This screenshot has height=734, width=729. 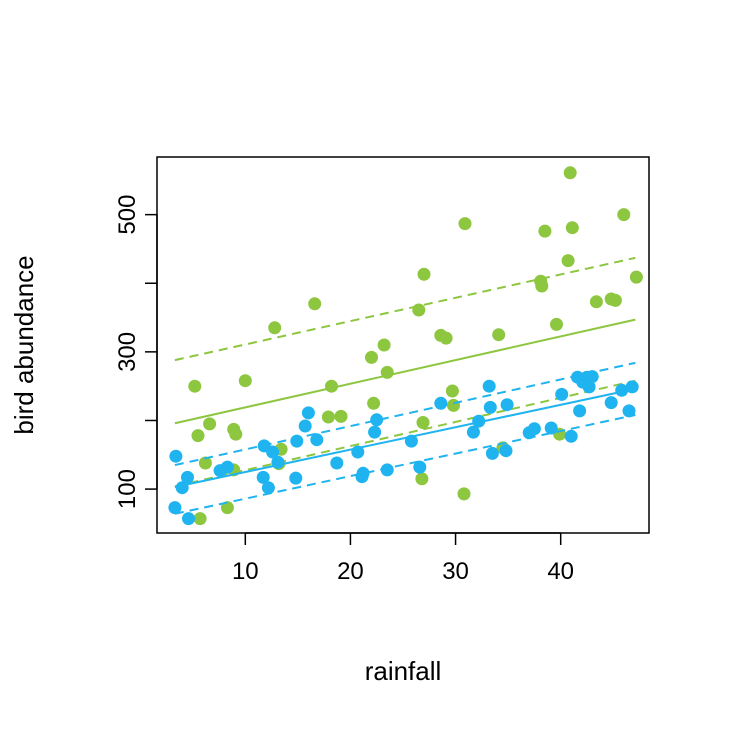 What do you see at coordinates (455, 571) in the screenshot?
I see `x-tick-label: 30` at bounding box center [455, 571].